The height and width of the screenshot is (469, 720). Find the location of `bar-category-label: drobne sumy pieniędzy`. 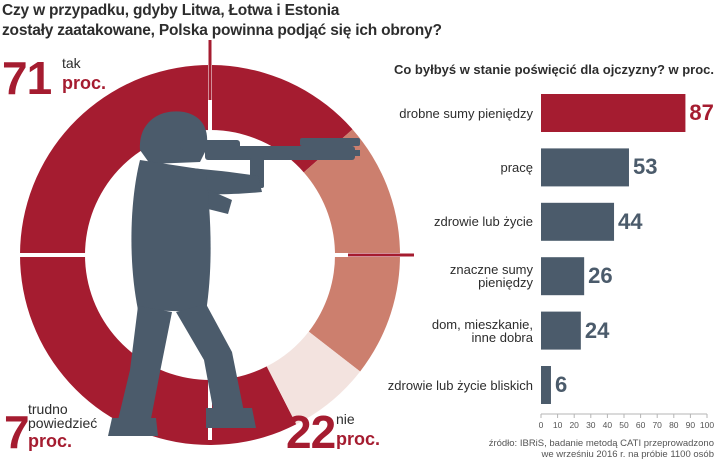

bar-category-label: drobne sumy pieniędzy is located at coordinates (466, 113).